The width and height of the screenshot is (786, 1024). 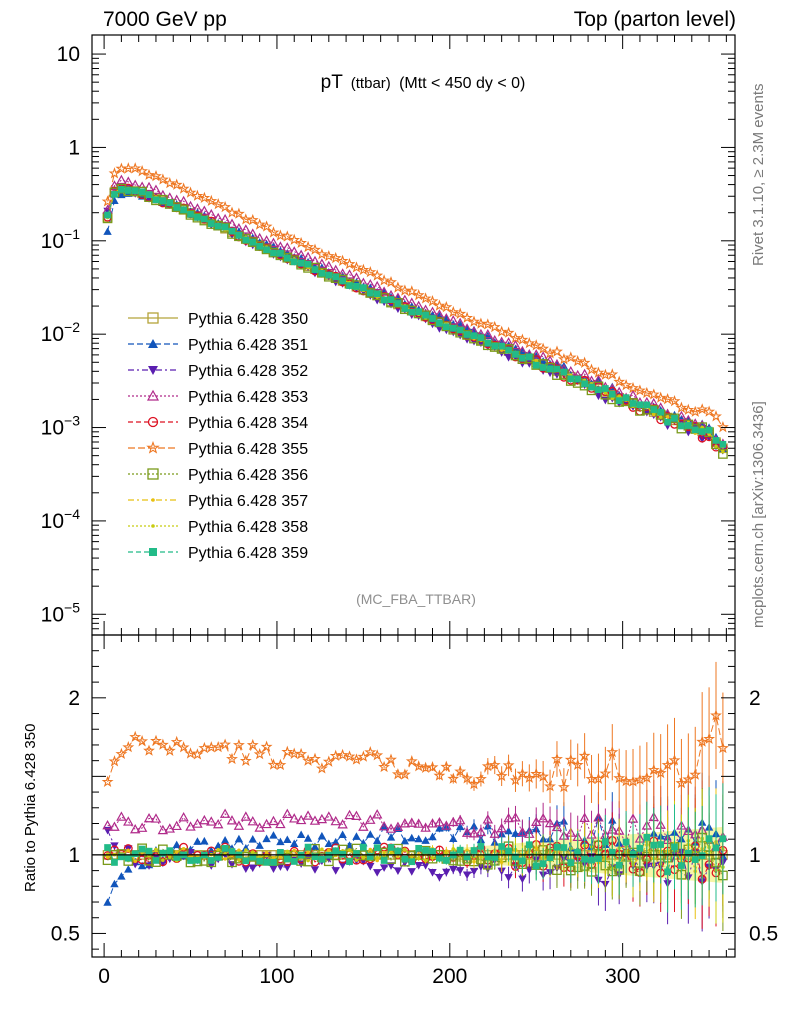 What do you see at coordinates (248, 449) in the screenshot?
I see `legend-label: Pythia 6.428 355` at bounding box center [248, 449].